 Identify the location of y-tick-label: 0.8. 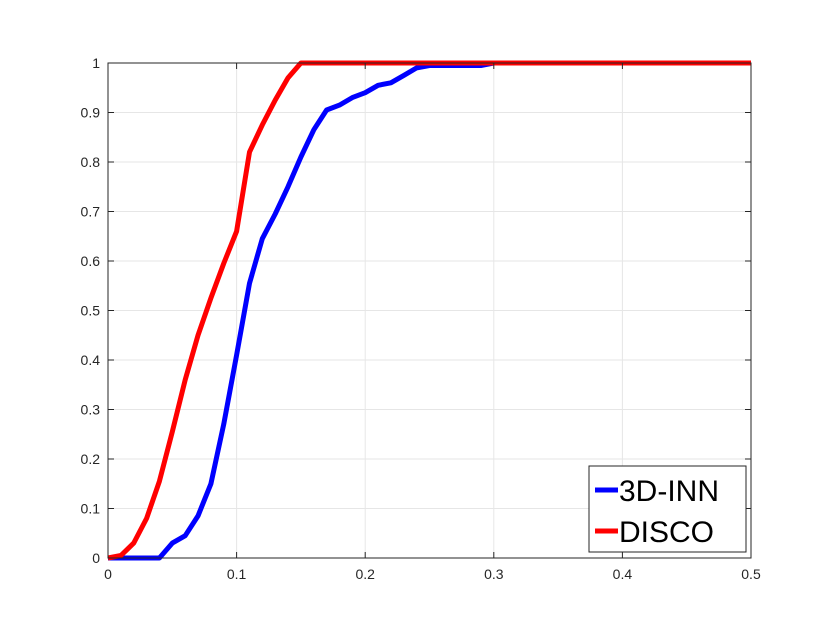
(91, 162).